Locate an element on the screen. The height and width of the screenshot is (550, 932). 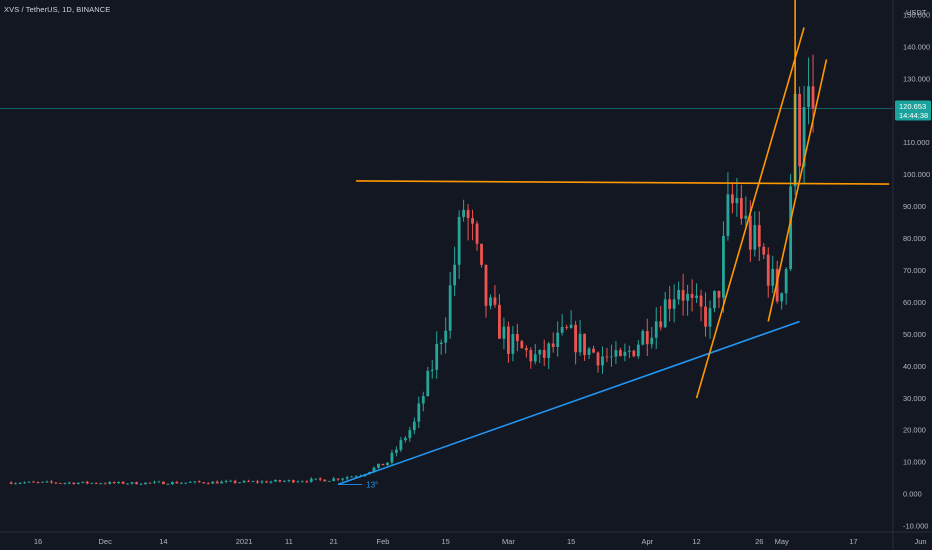
price-tick-label: 100.000 is located at coordinates (916, 174).